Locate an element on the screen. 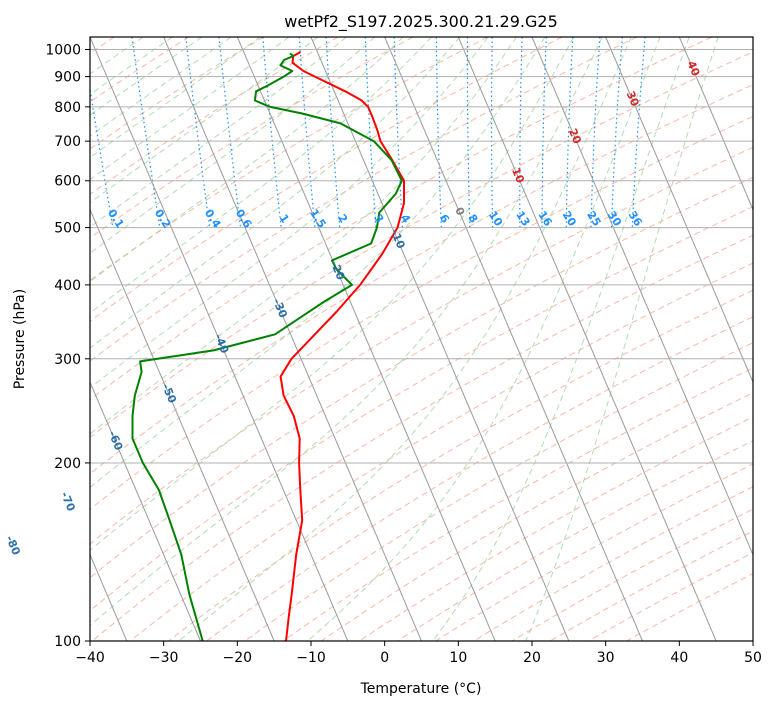 Image resolution: width=775 pixels, height=708 pixels. x-tick-label: 30 is located at coordinates (606, 658).